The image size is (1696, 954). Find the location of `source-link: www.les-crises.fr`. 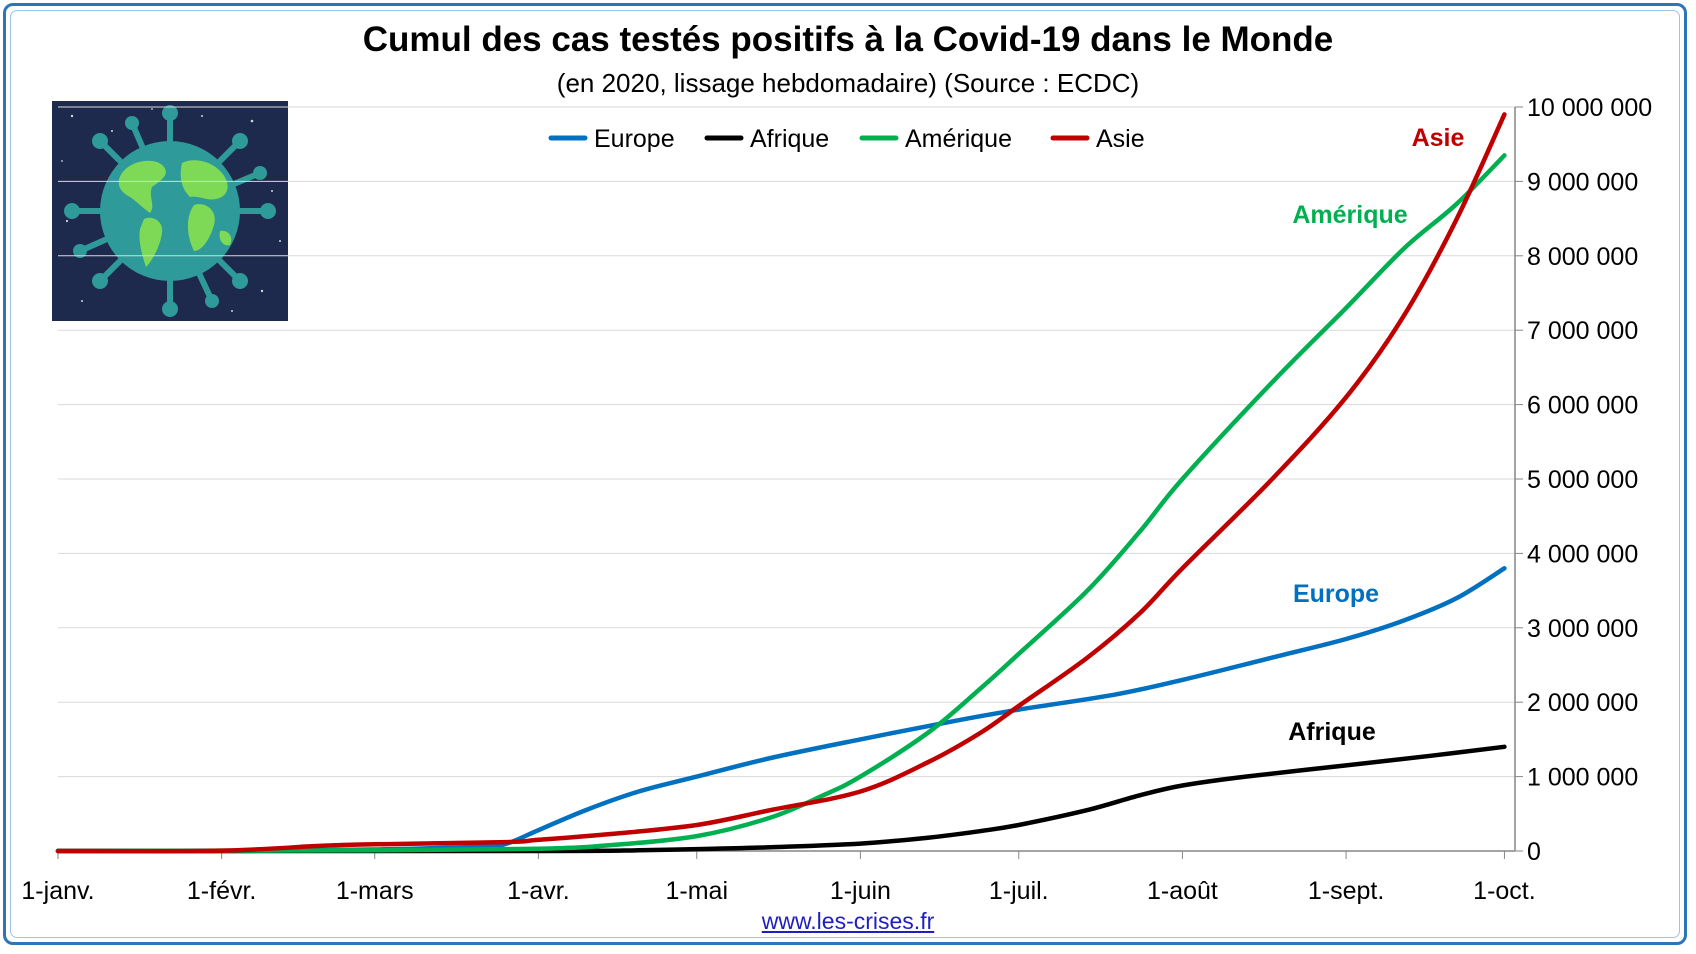

source-link: www.les-crises.fr is located at coordinates (848, 921).